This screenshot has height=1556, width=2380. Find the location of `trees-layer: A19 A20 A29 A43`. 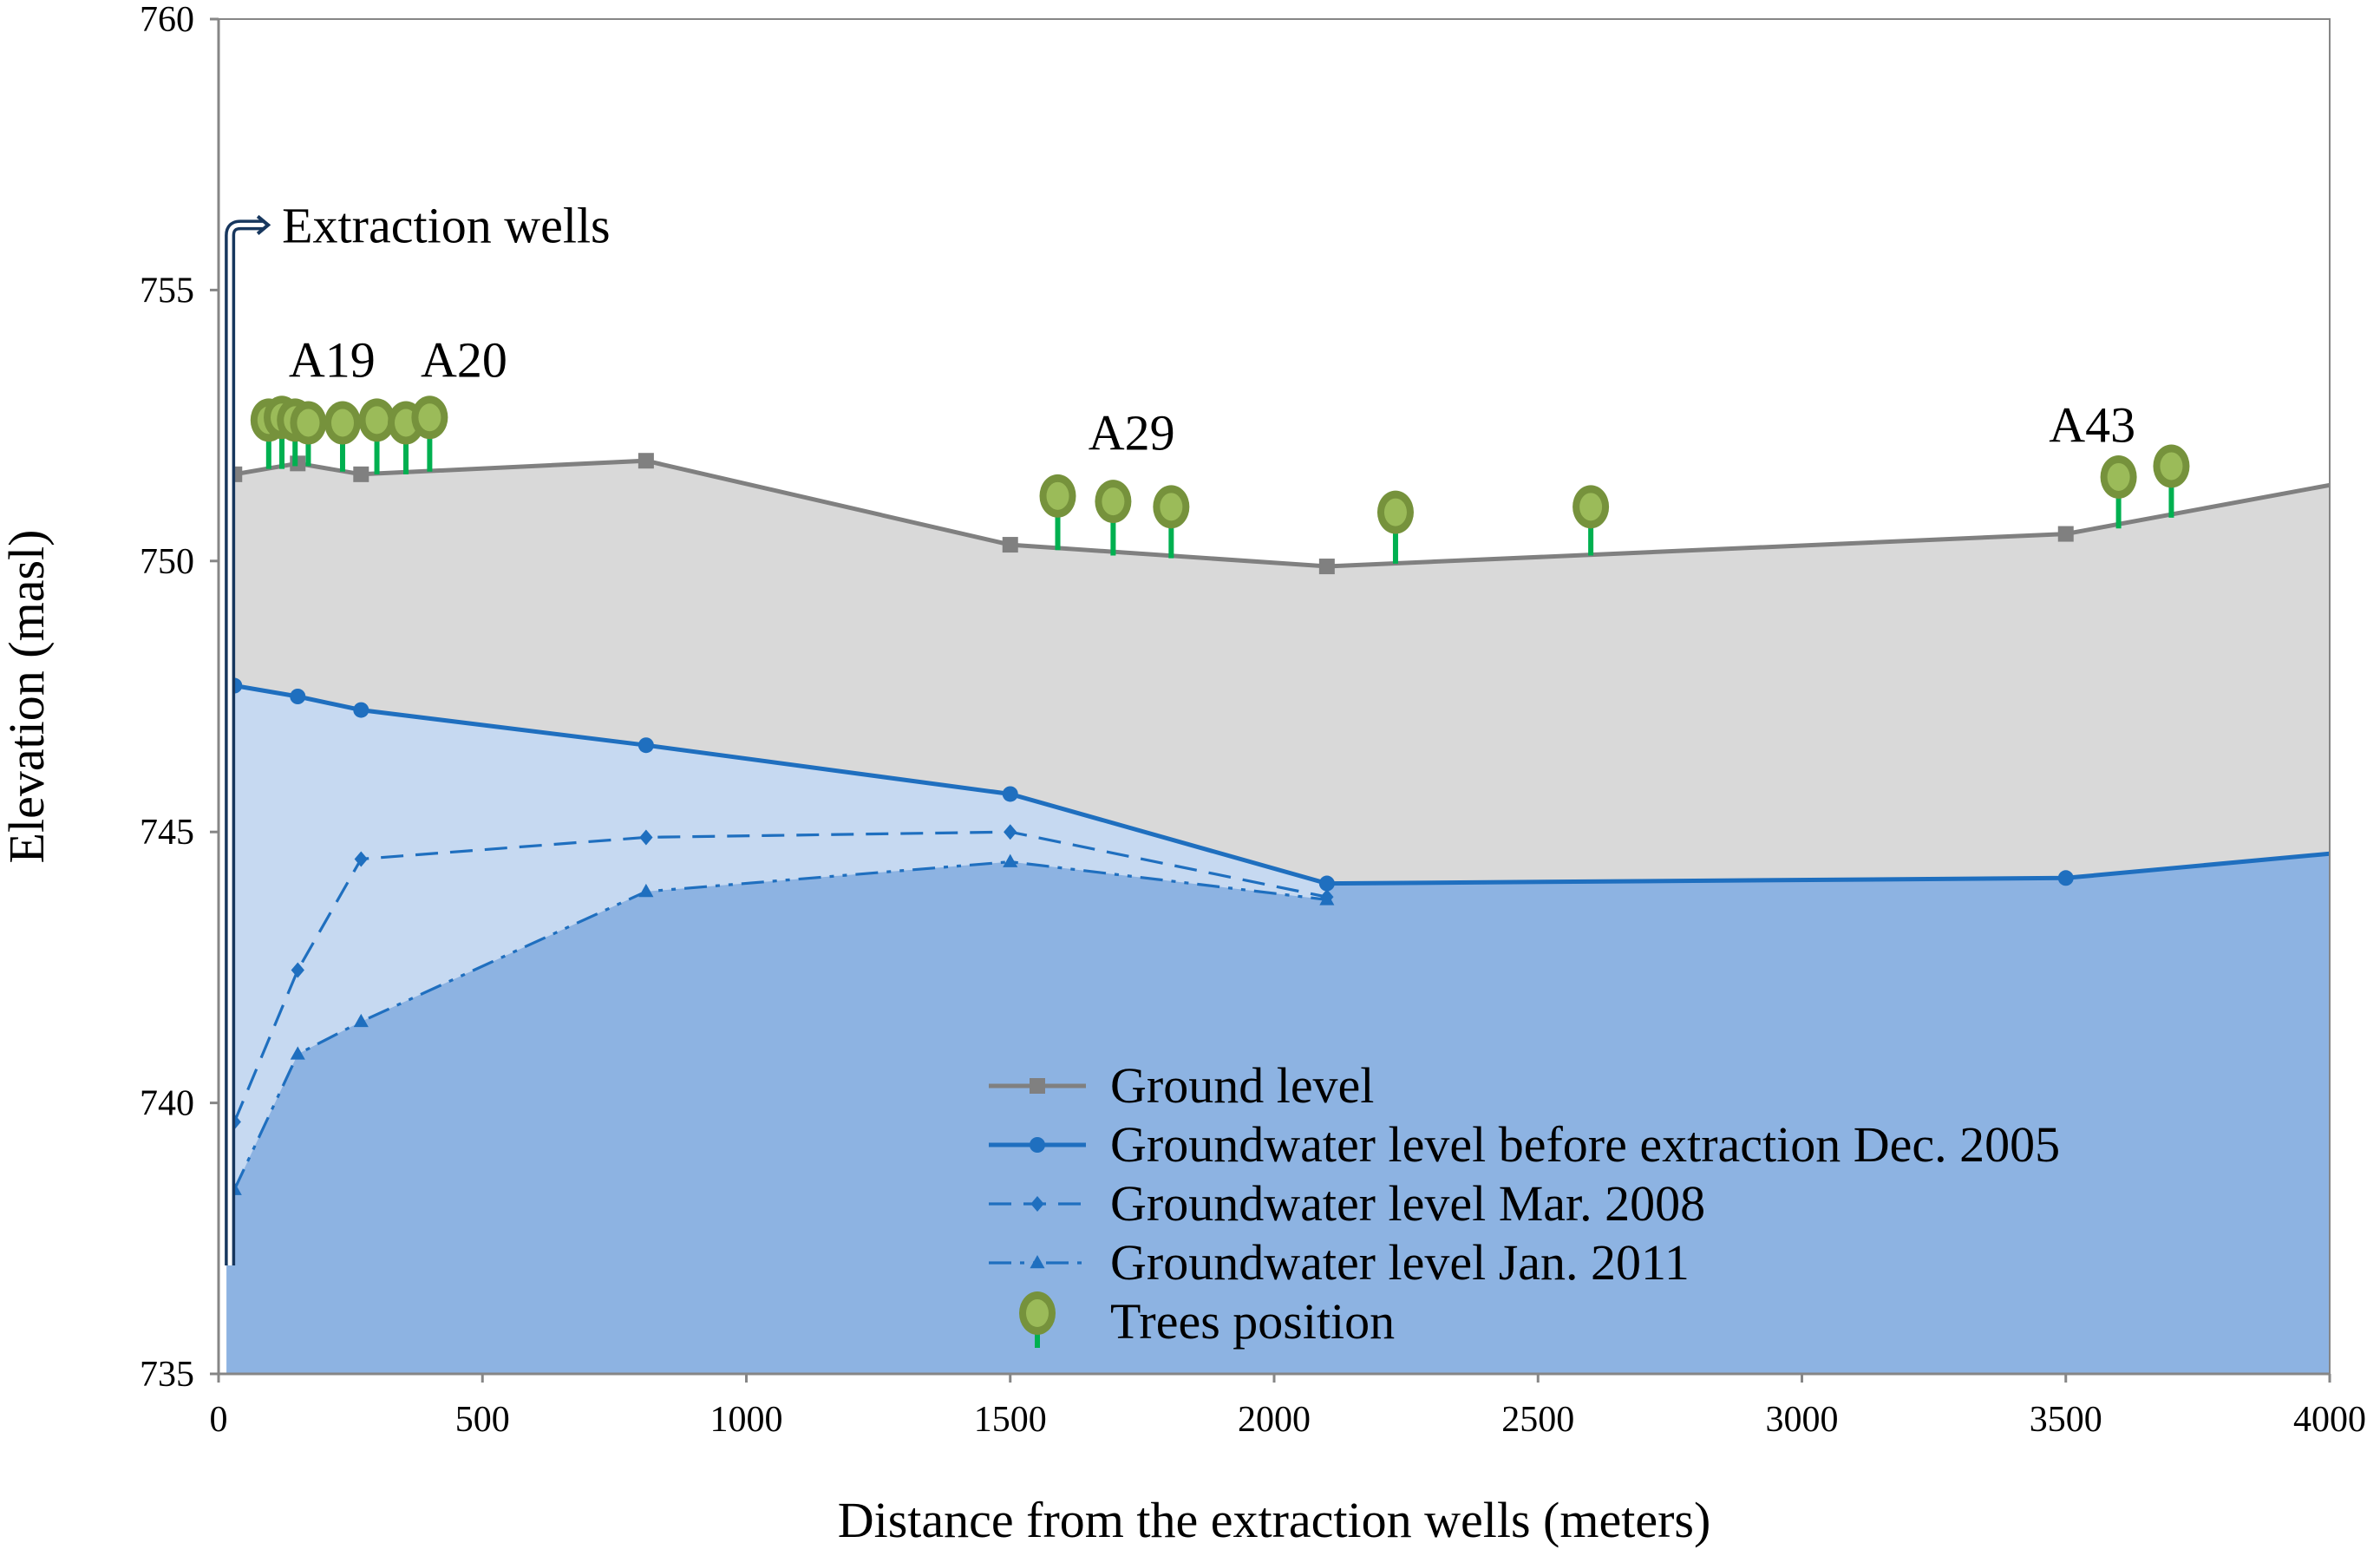

trees-layer: A19 A20 A29 A43 is located at coordinates (1220, 447).